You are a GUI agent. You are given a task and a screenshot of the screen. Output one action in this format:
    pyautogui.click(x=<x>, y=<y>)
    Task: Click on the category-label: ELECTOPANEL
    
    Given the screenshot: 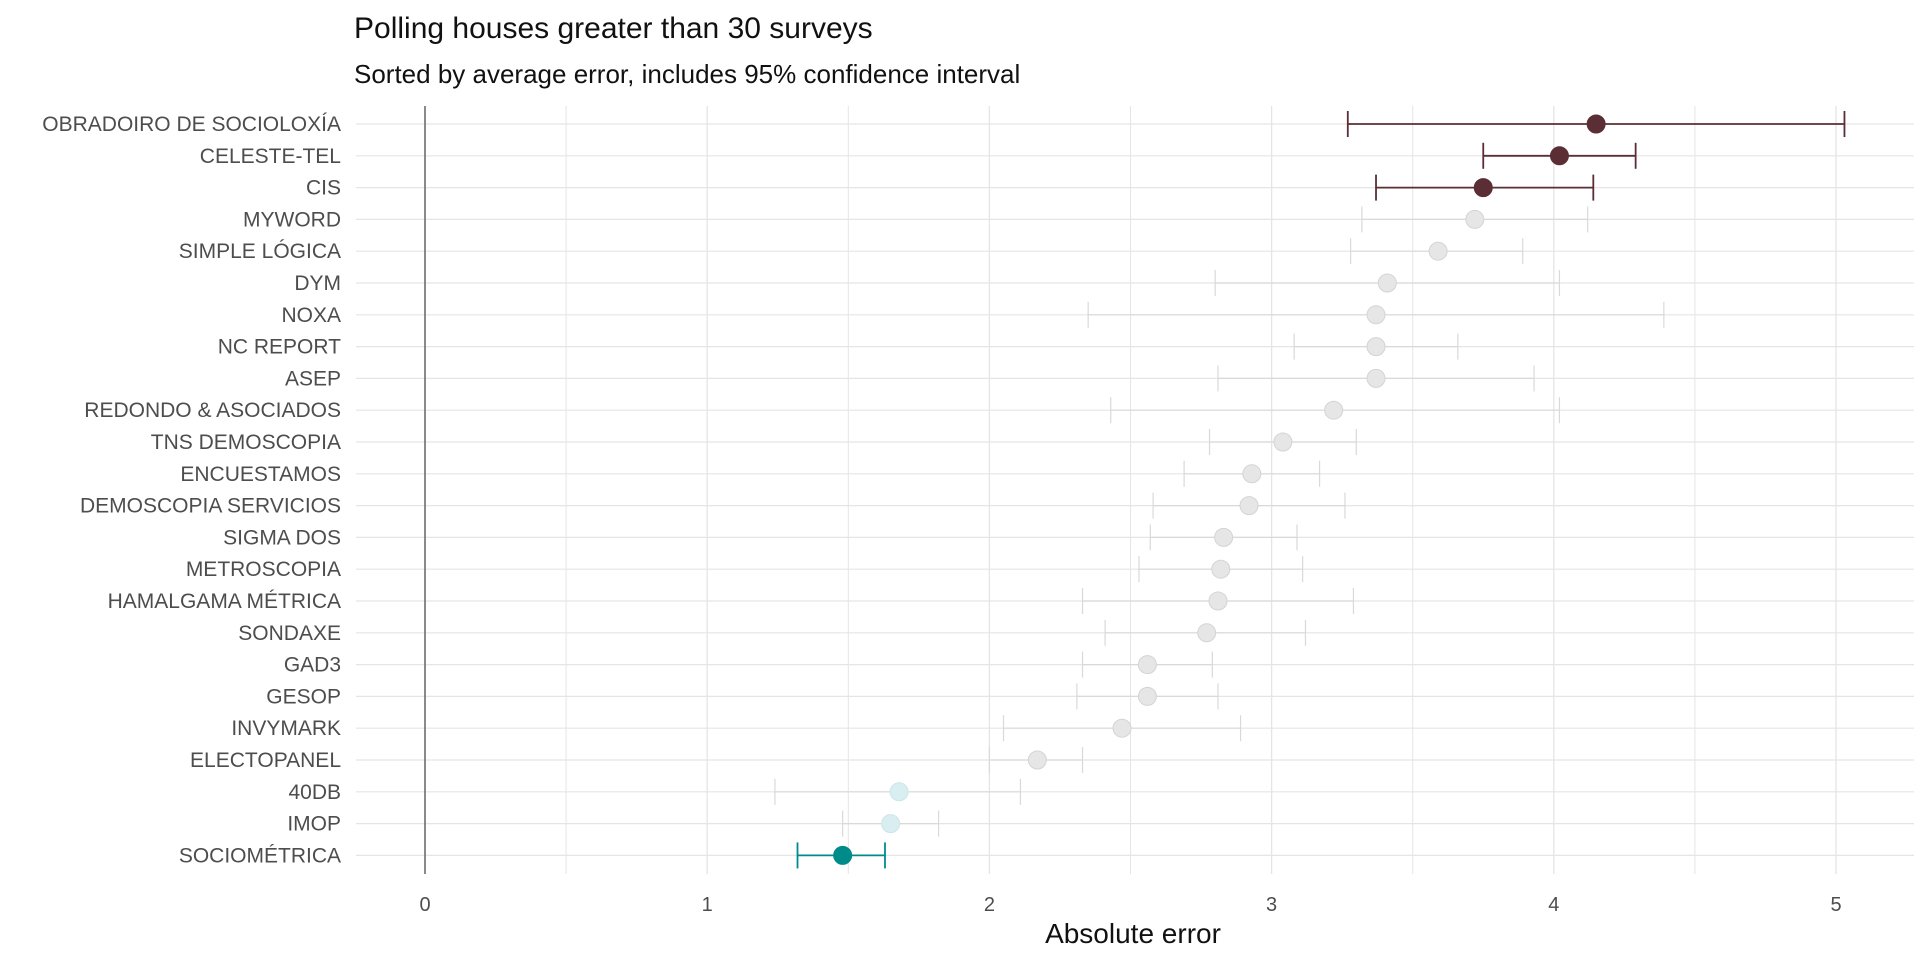 What is the action you would take?
    pyautogui.click(x=265, y=760)
    